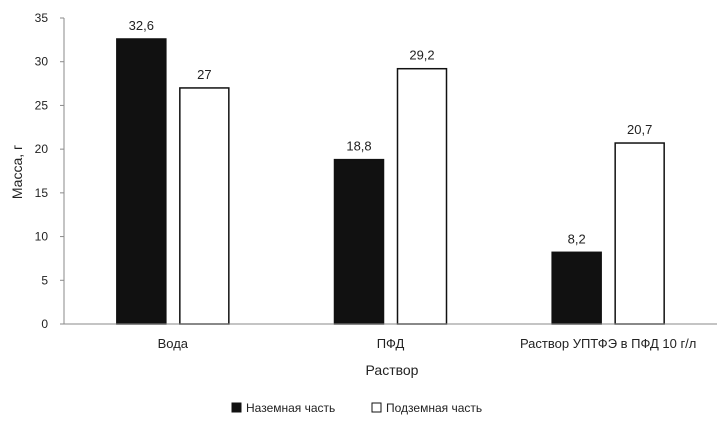 The width and height of the screenshot is (717, 423). Describe the element at coordinates (421, 55) in the screenshot. I see `data-label: 29,2` at that location.